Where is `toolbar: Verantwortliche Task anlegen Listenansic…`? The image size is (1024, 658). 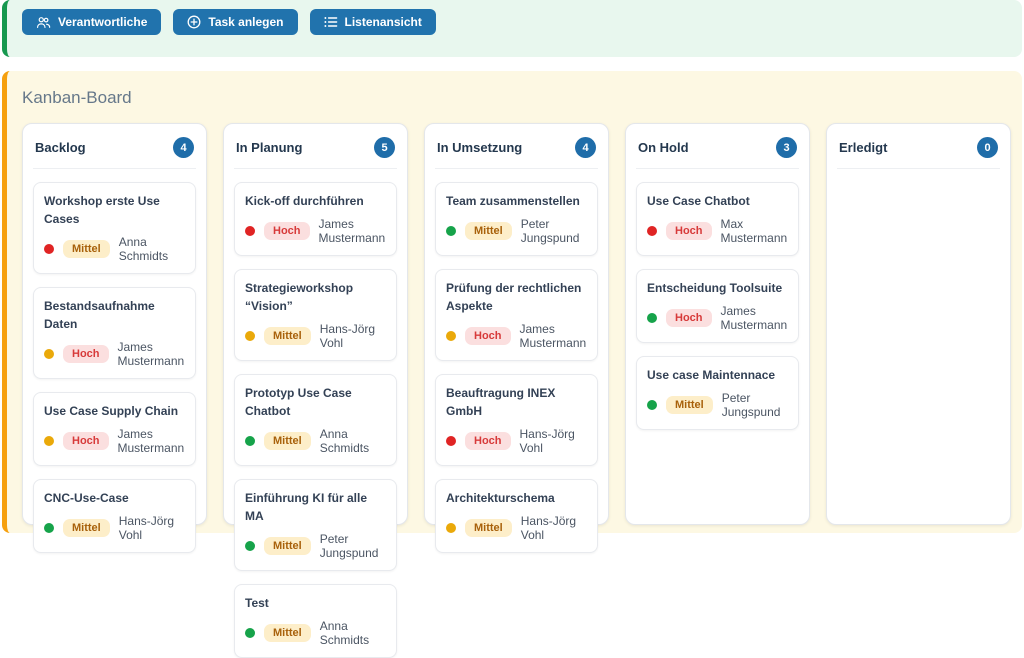
toolbar: Verantwortliche Task anlegen Listenansic… is located at coordinates (514, 17).